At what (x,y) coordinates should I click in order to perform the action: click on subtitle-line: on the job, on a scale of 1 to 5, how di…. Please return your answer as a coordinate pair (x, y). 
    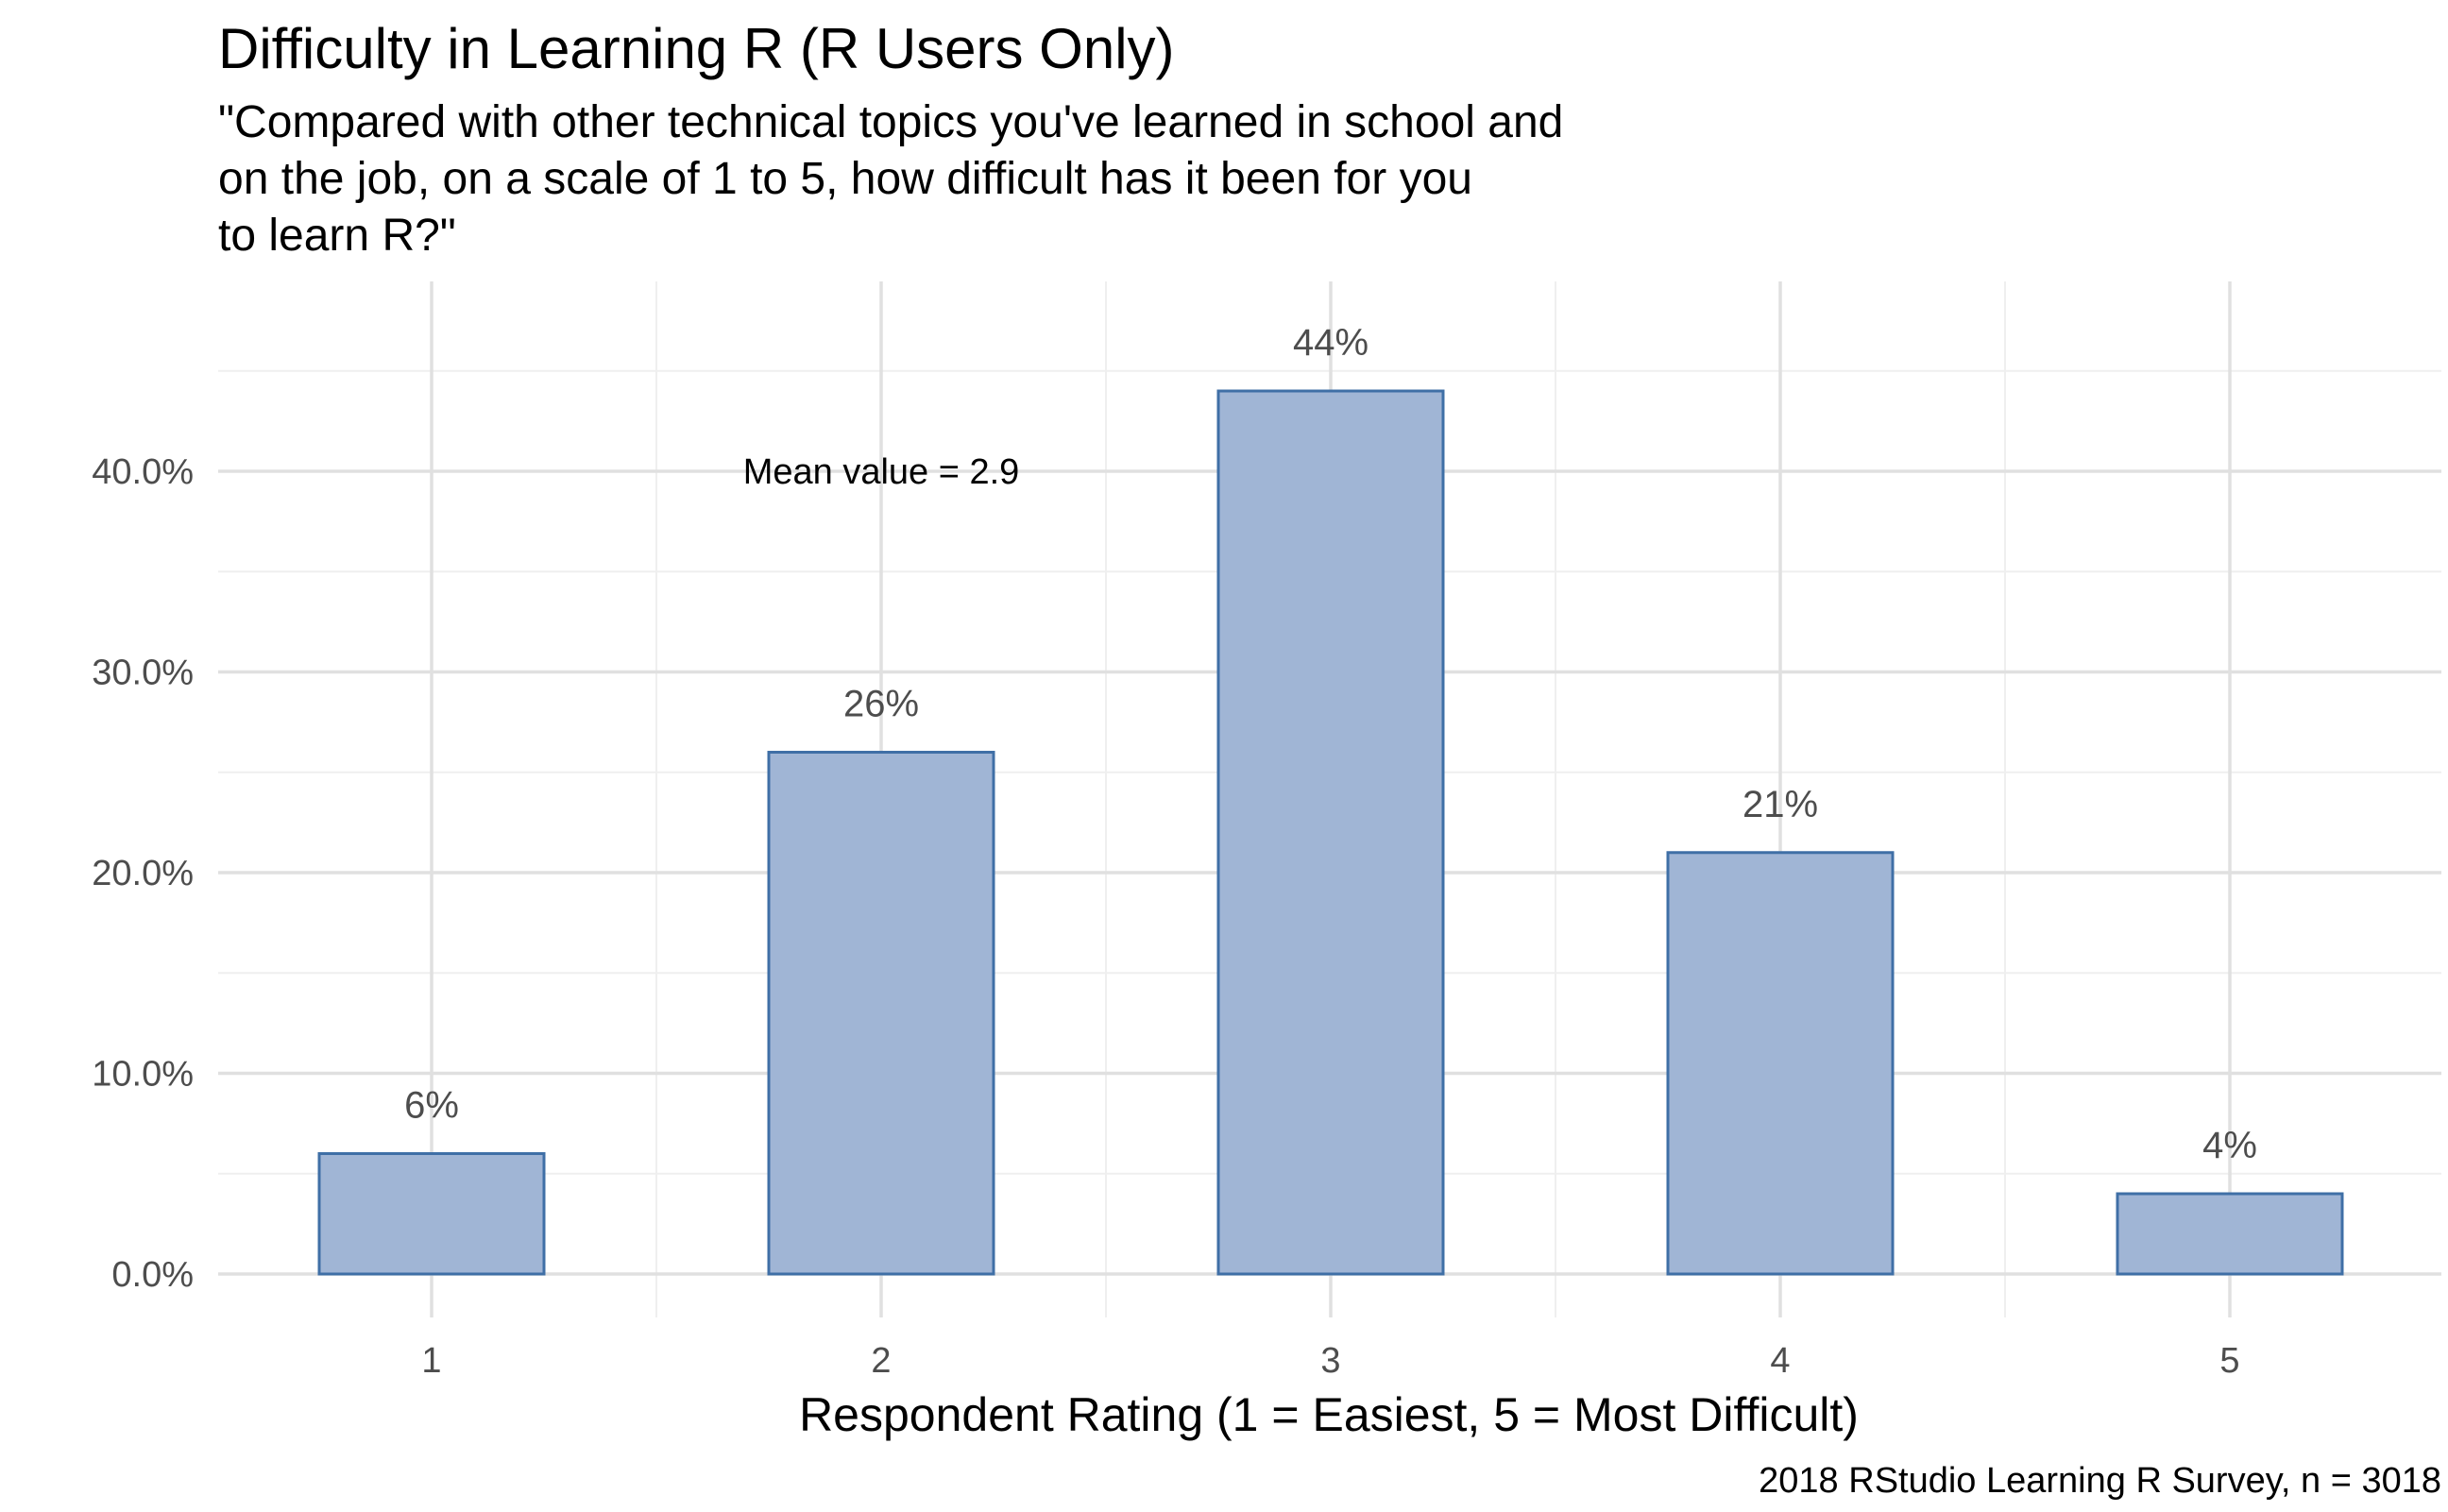
    Looking at the image, I should click on (845, 179).